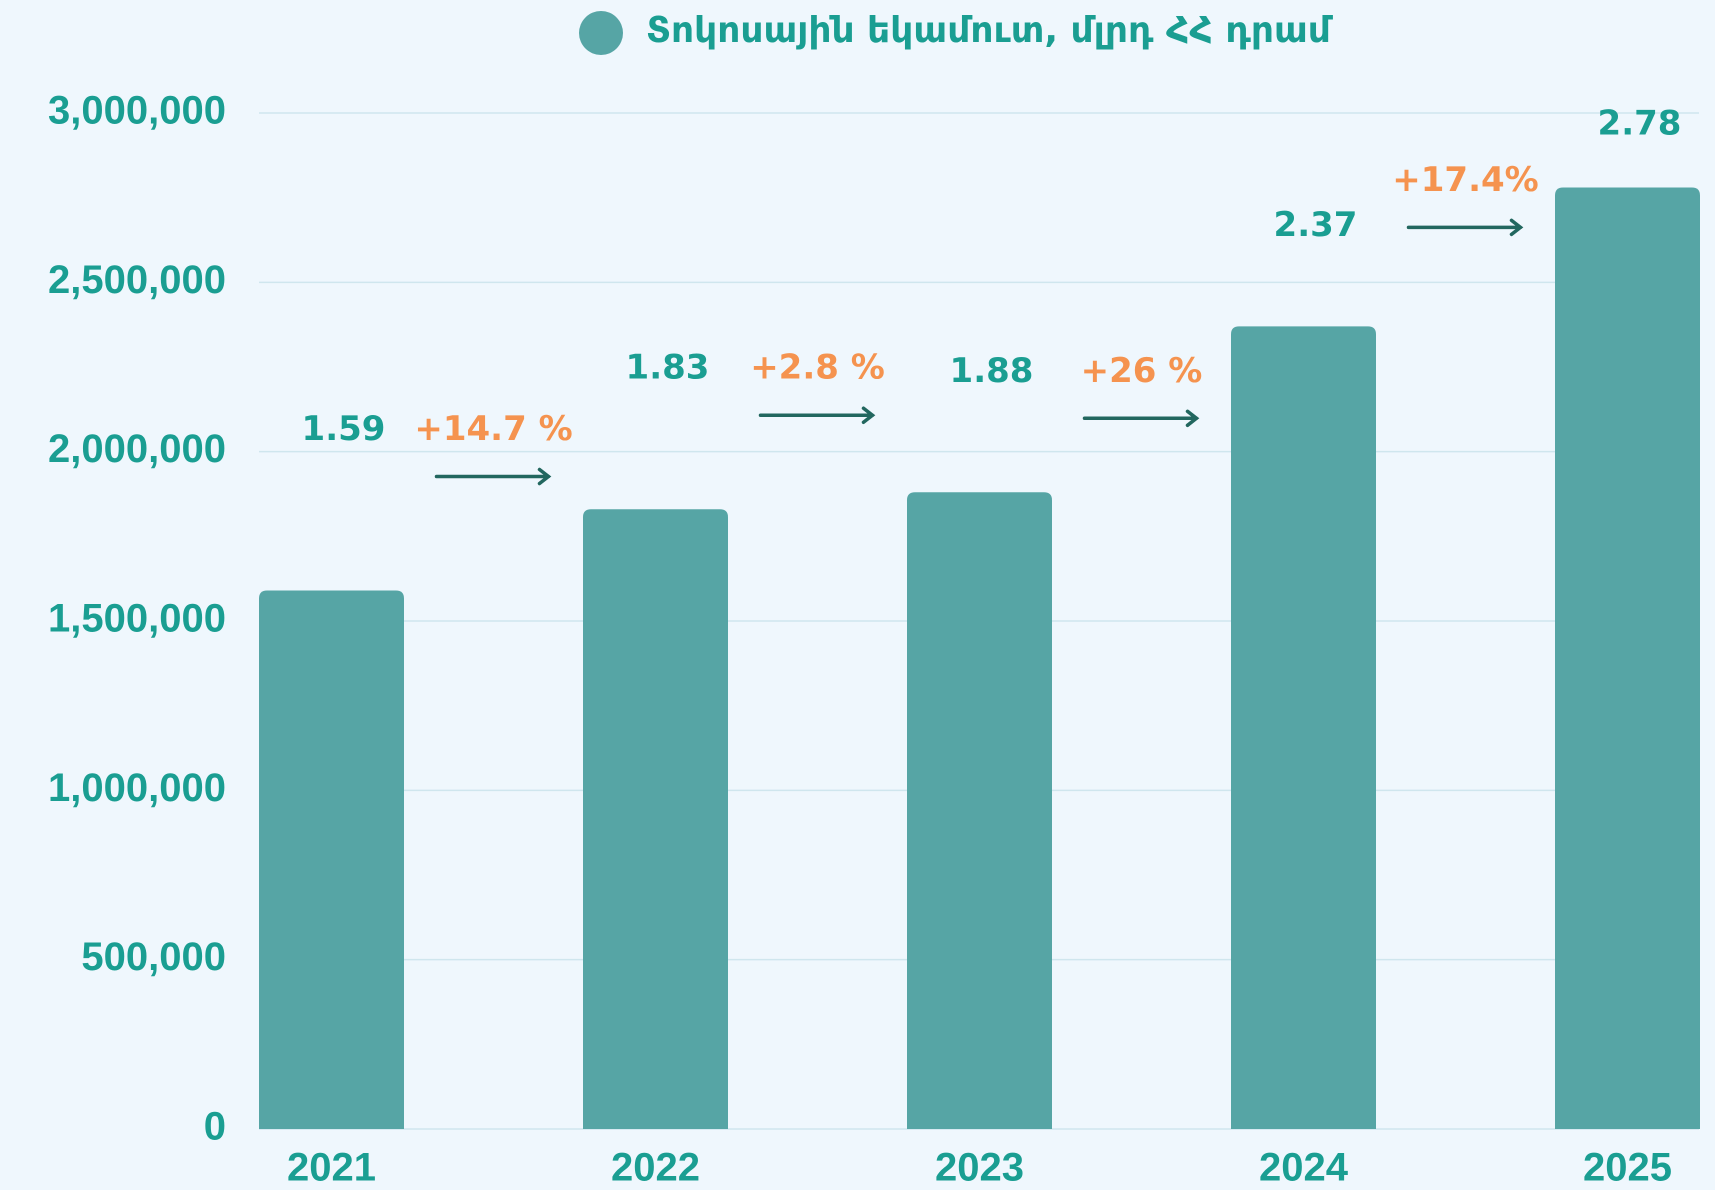  What do you see at coordinates (137, 788) in the screenshot?
I see `y-tick-label: 1,000,000` at bounding box center [137, 788].